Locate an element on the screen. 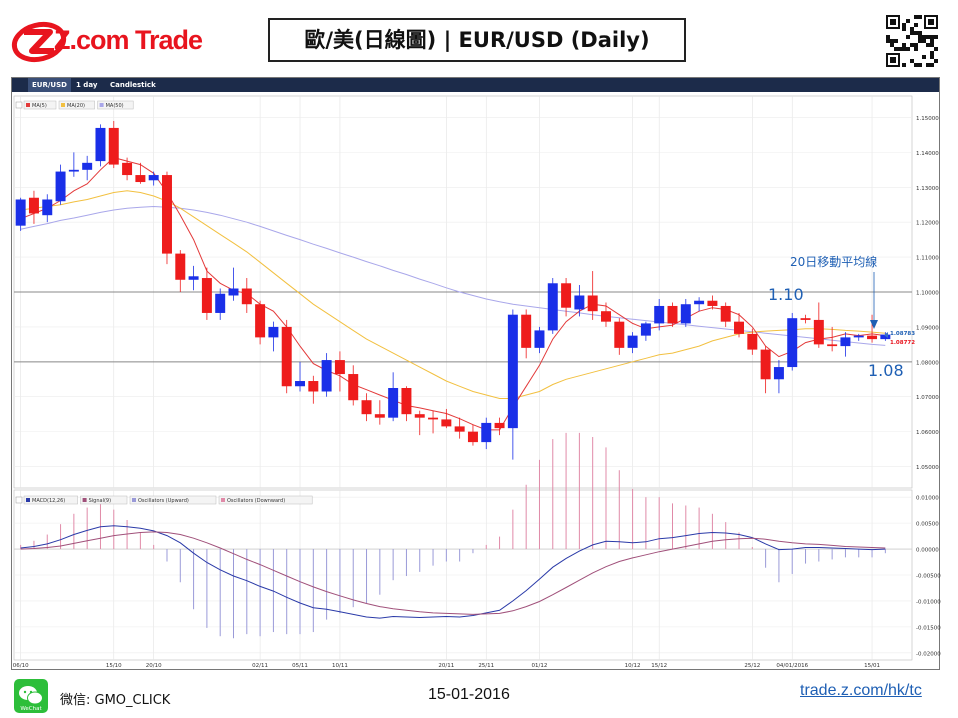 This screenshot has height=718, width=958. y-tick-label: 1.06000 is located at coordinates (927, 433).